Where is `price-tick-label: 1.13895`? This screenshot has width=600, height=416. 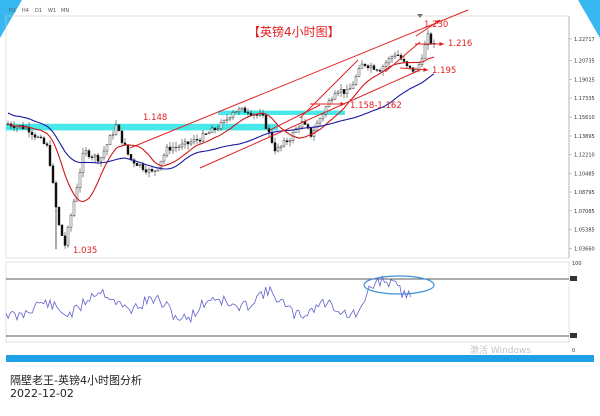 price-tick-label: 1.13895 is located at coordinates (584, 137).